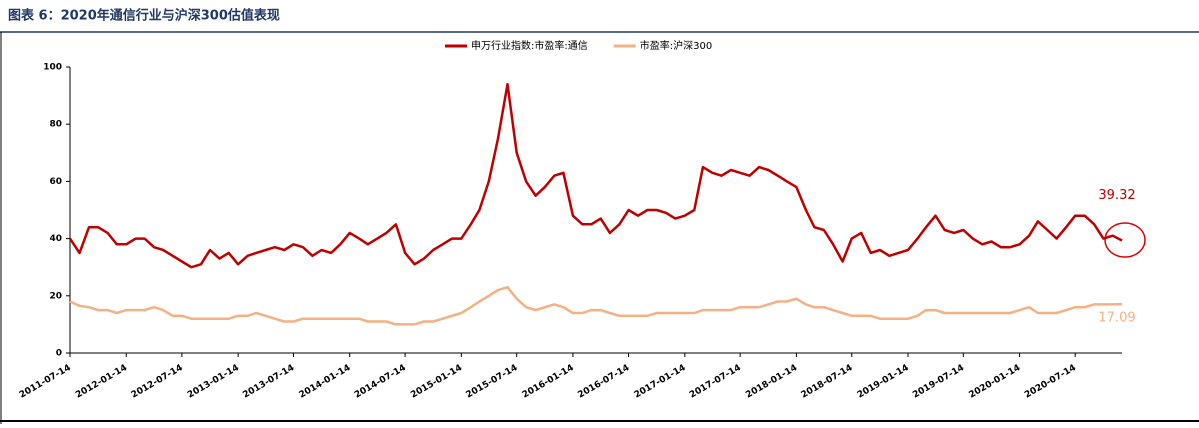  I want to click on series-line, so click(596, 305).